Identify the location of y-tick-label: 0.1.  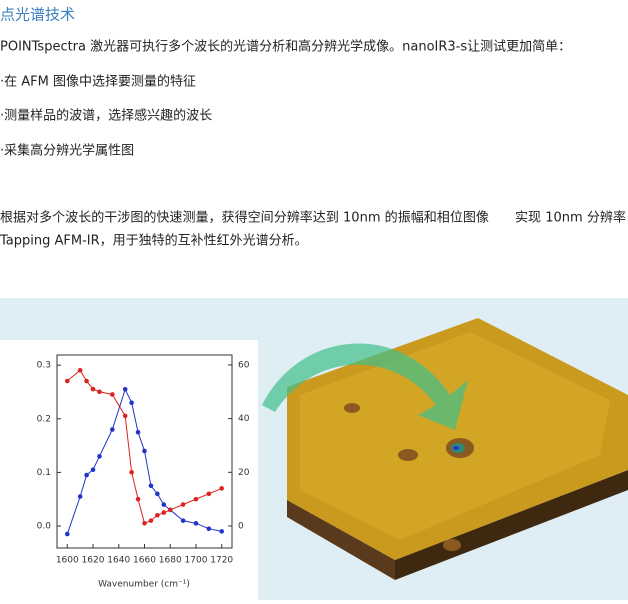
(44, 473).